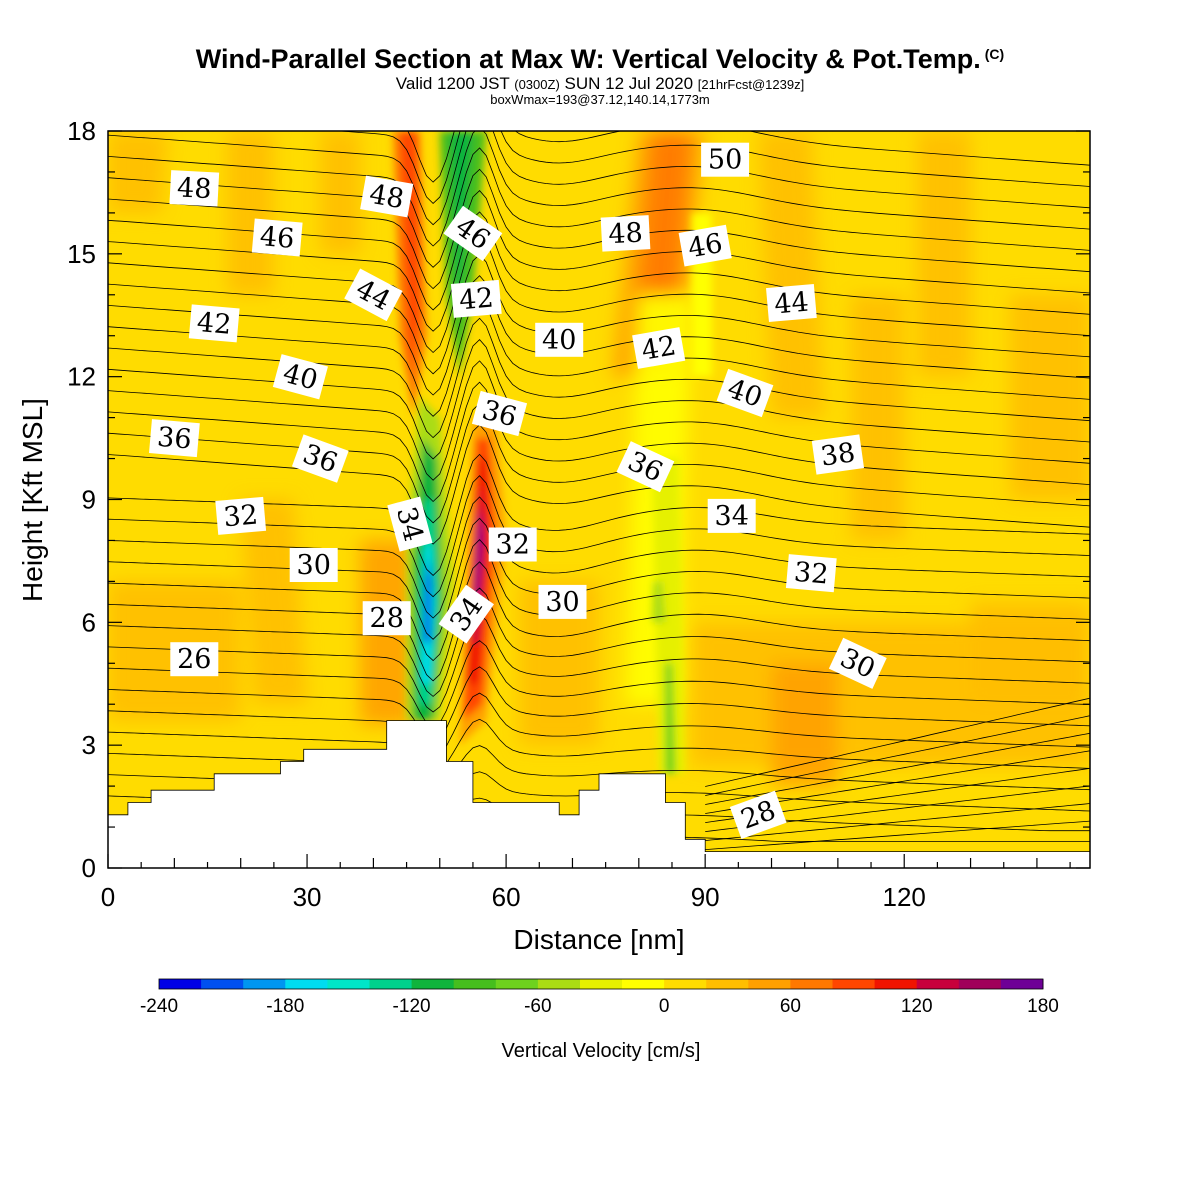 The height and width of the screenshot is (1200, 1200). Describe the element at coordinates (664, 1006) in the screenshot. I see `colorbar-tick-label: 0` at that location.